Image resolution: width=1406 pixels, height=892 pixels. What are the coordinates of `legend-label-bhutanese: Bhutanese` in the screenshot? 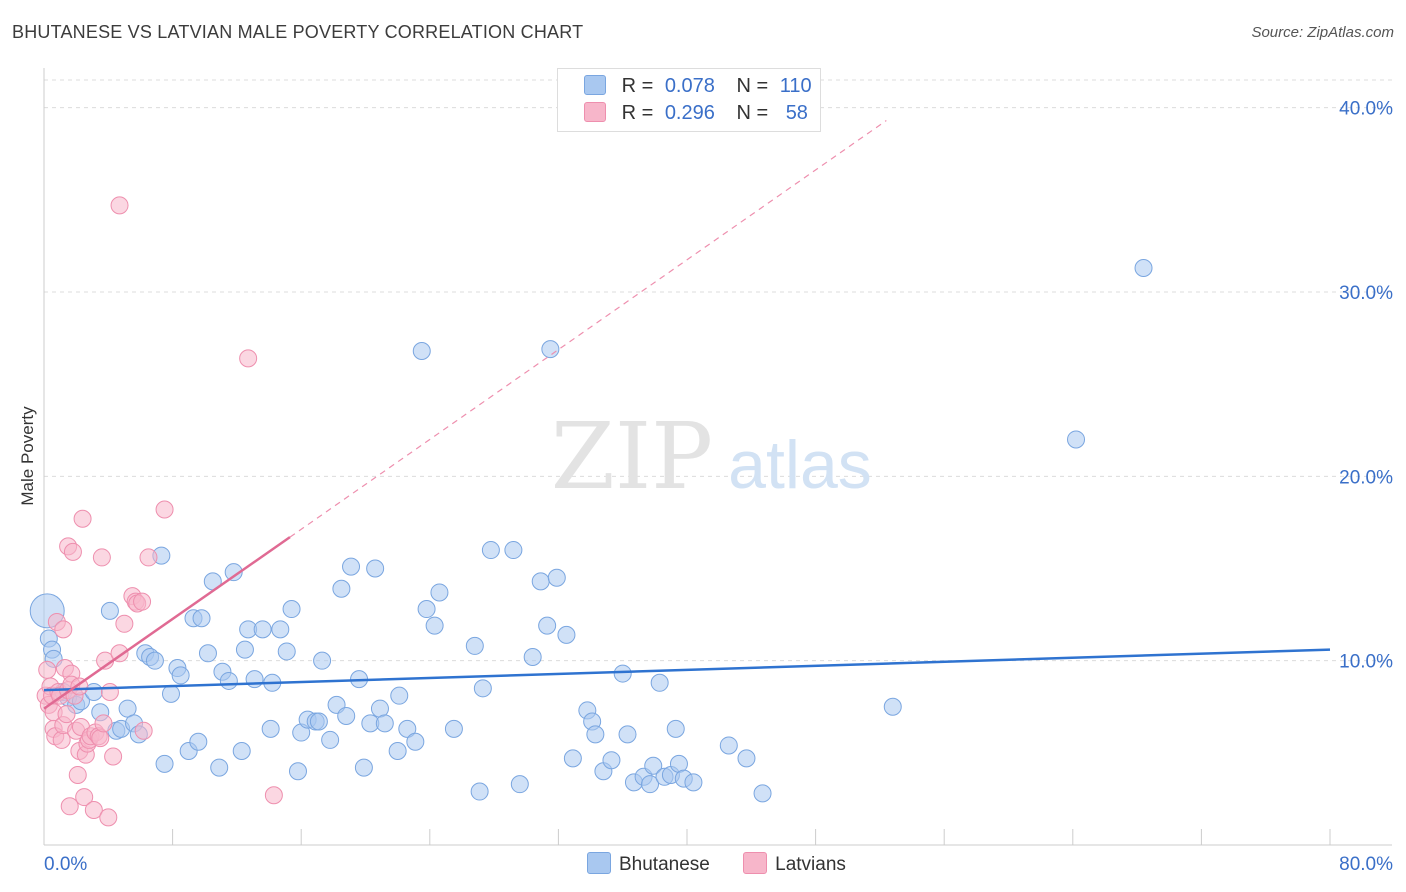 It's located at (664, 864).